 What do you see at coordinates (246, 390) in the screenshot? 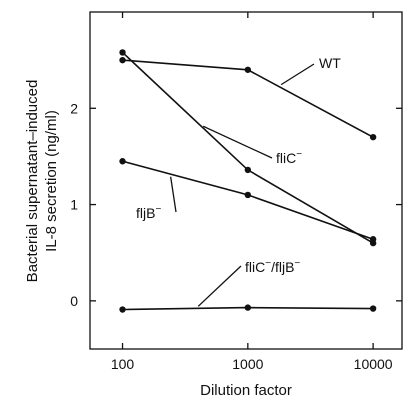
I see `x-axis-label: Dilution factor` at bounding box center [246, 390].